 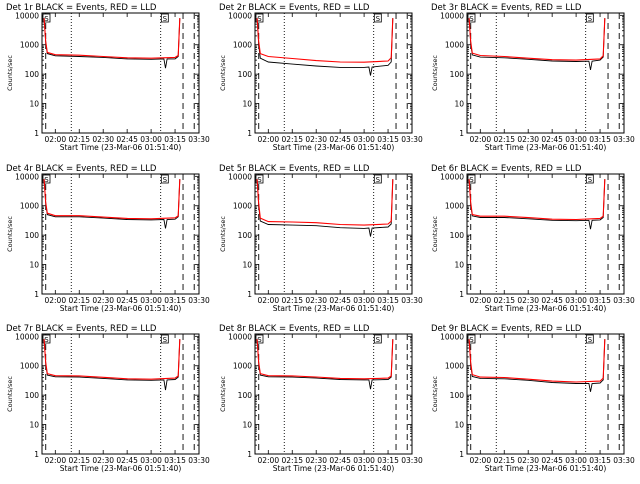 What do you see at coordinates (81, 329) in the screenshot?
I see `chart-title: Det 7r BLACK = Events, RED = LLD` at bounding box center [81, 329].